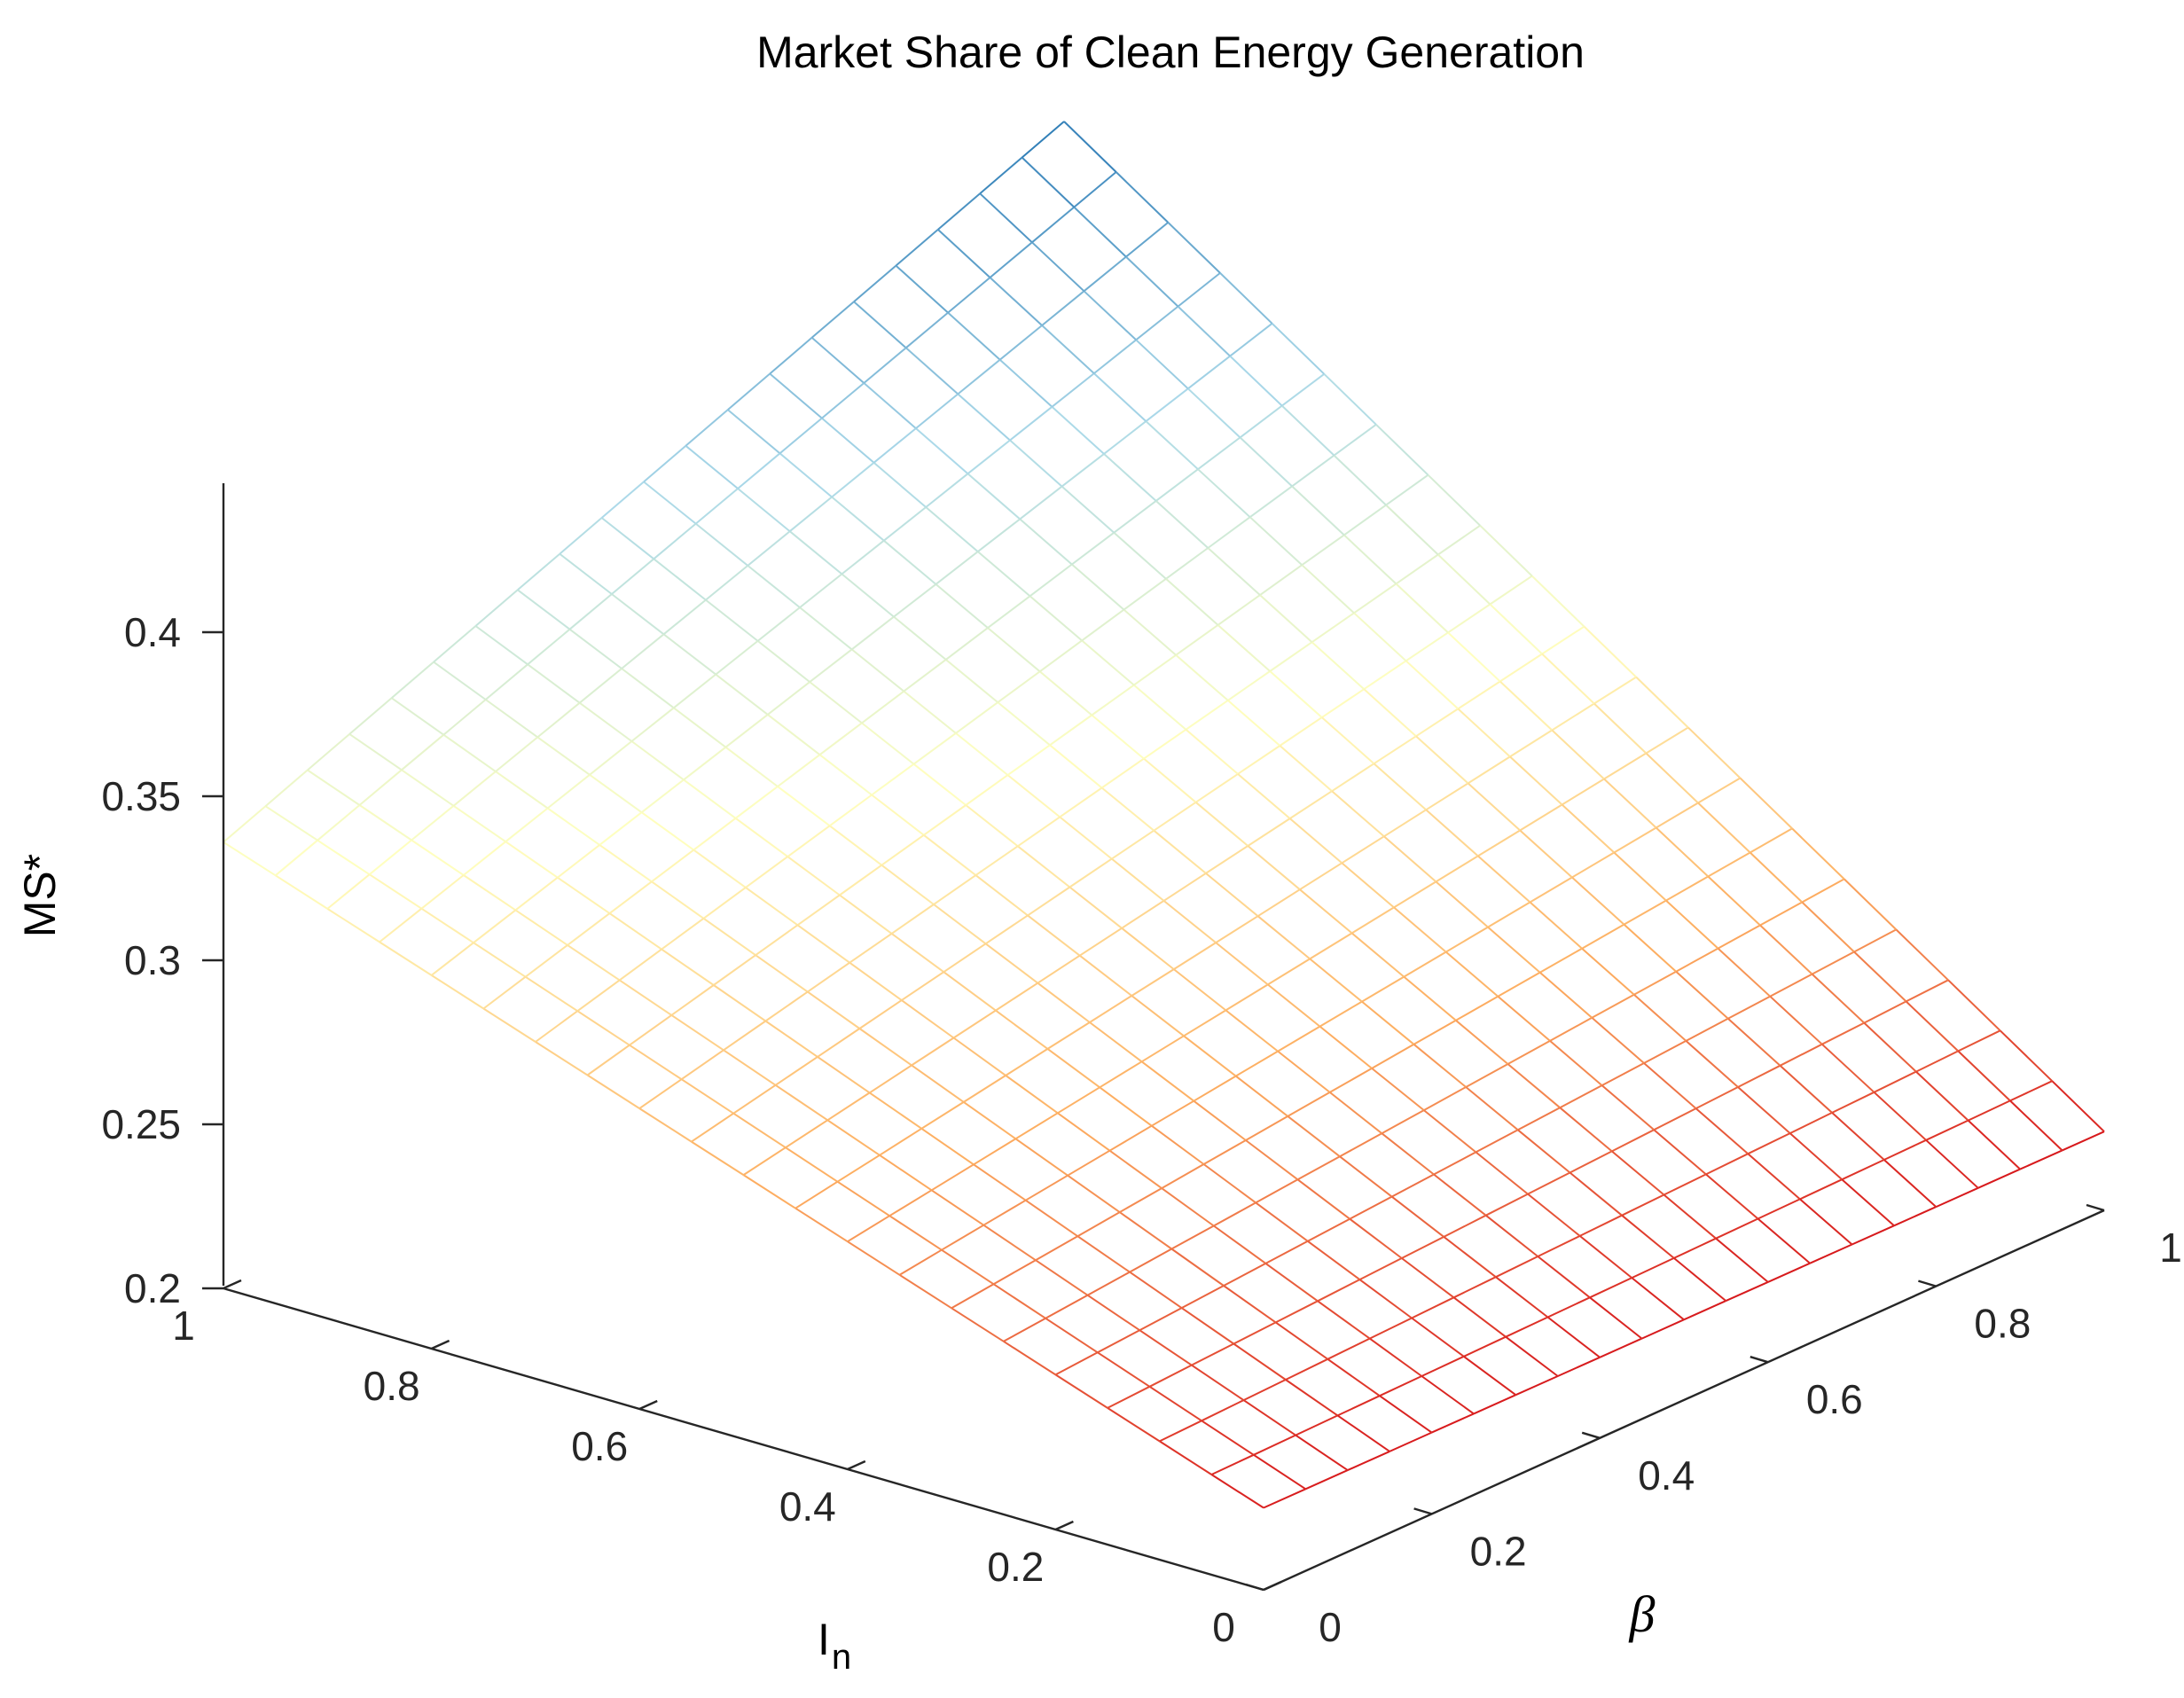  What do you see at coordinates (392, 1386) in the screenshot?
I see `x-tick-label: 0.8` at bounding box center [392, 1386].